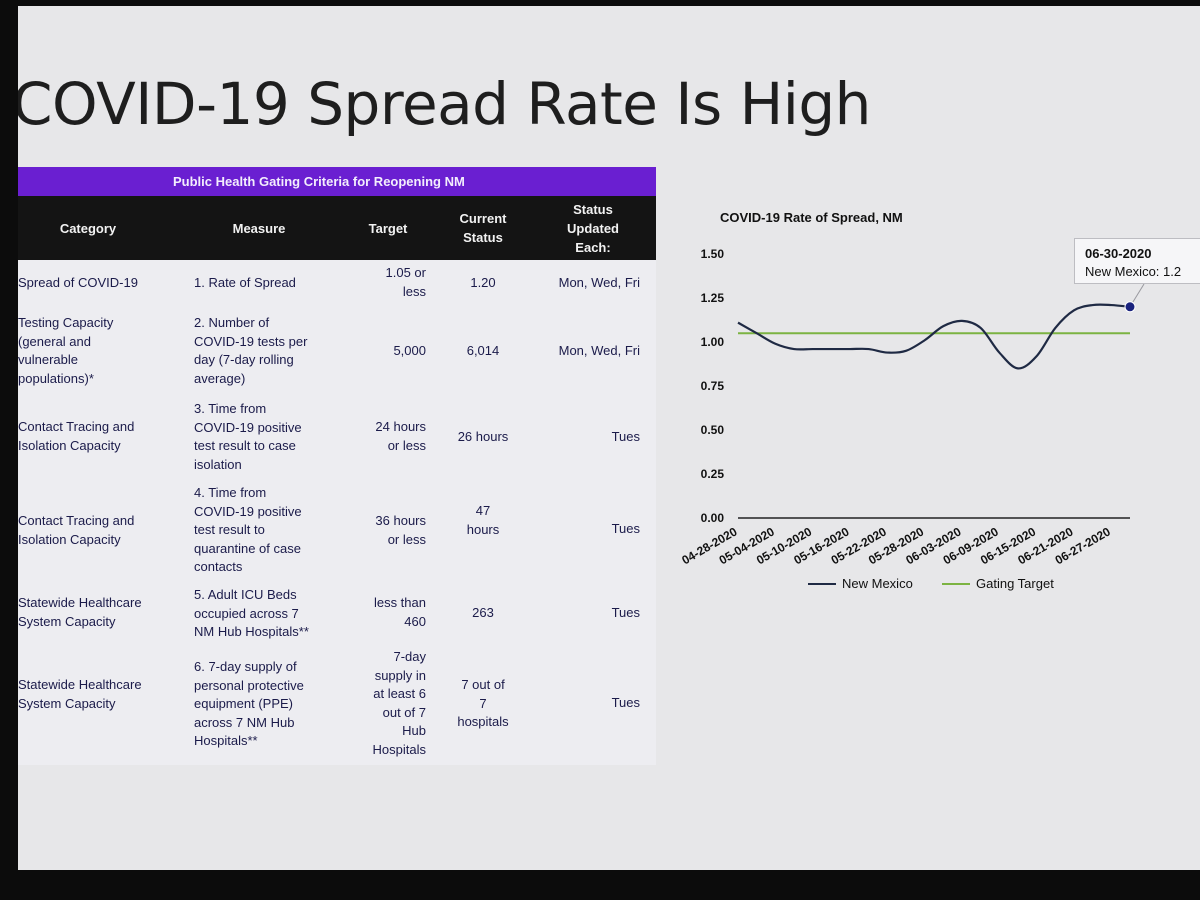 Image resolution: width=1200 pixels, height=900 pixels. What do you see at coordinates (400, 436) in the screenshot?
I see `cell-target: 24 hours or less` at bounding box center [400, 436].